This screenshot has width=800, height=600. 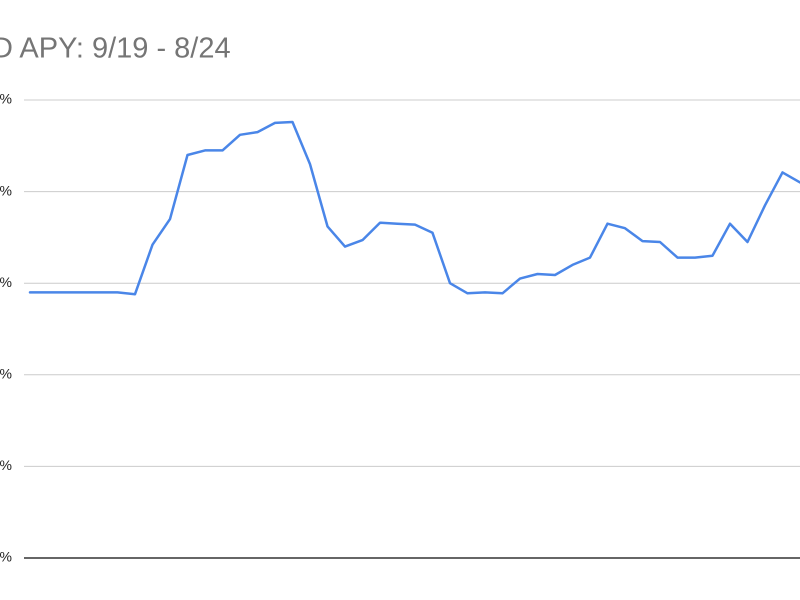 What do you see at coordinates (115, 49) in the screenshot?
I see `chart-title: D APY: 9/19 - 8/24` at bounding box center [115, 49].